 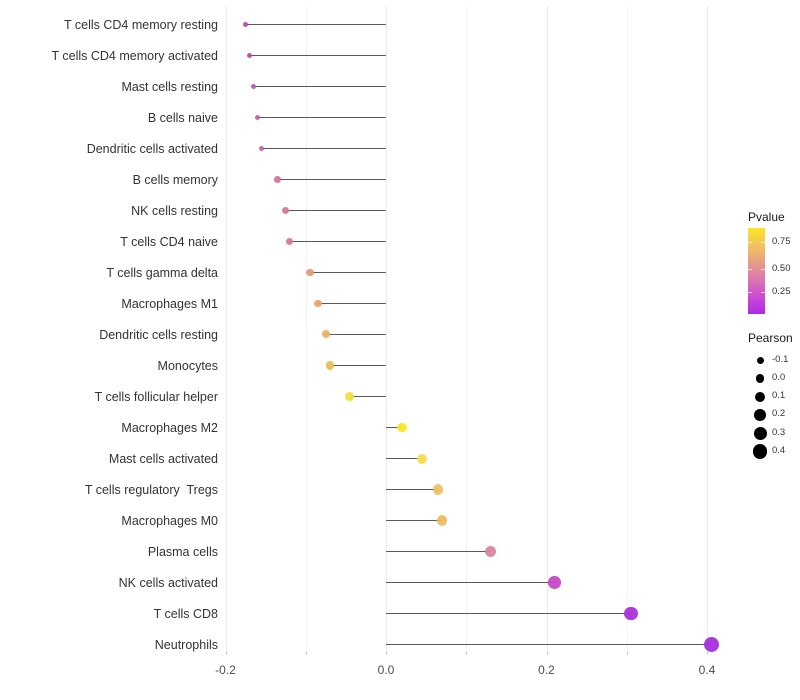 What do you see at coordinates (169, 241) in the screenshot?
I see `category-label: T cells CD4 naive` at bounding box center [169, 241].